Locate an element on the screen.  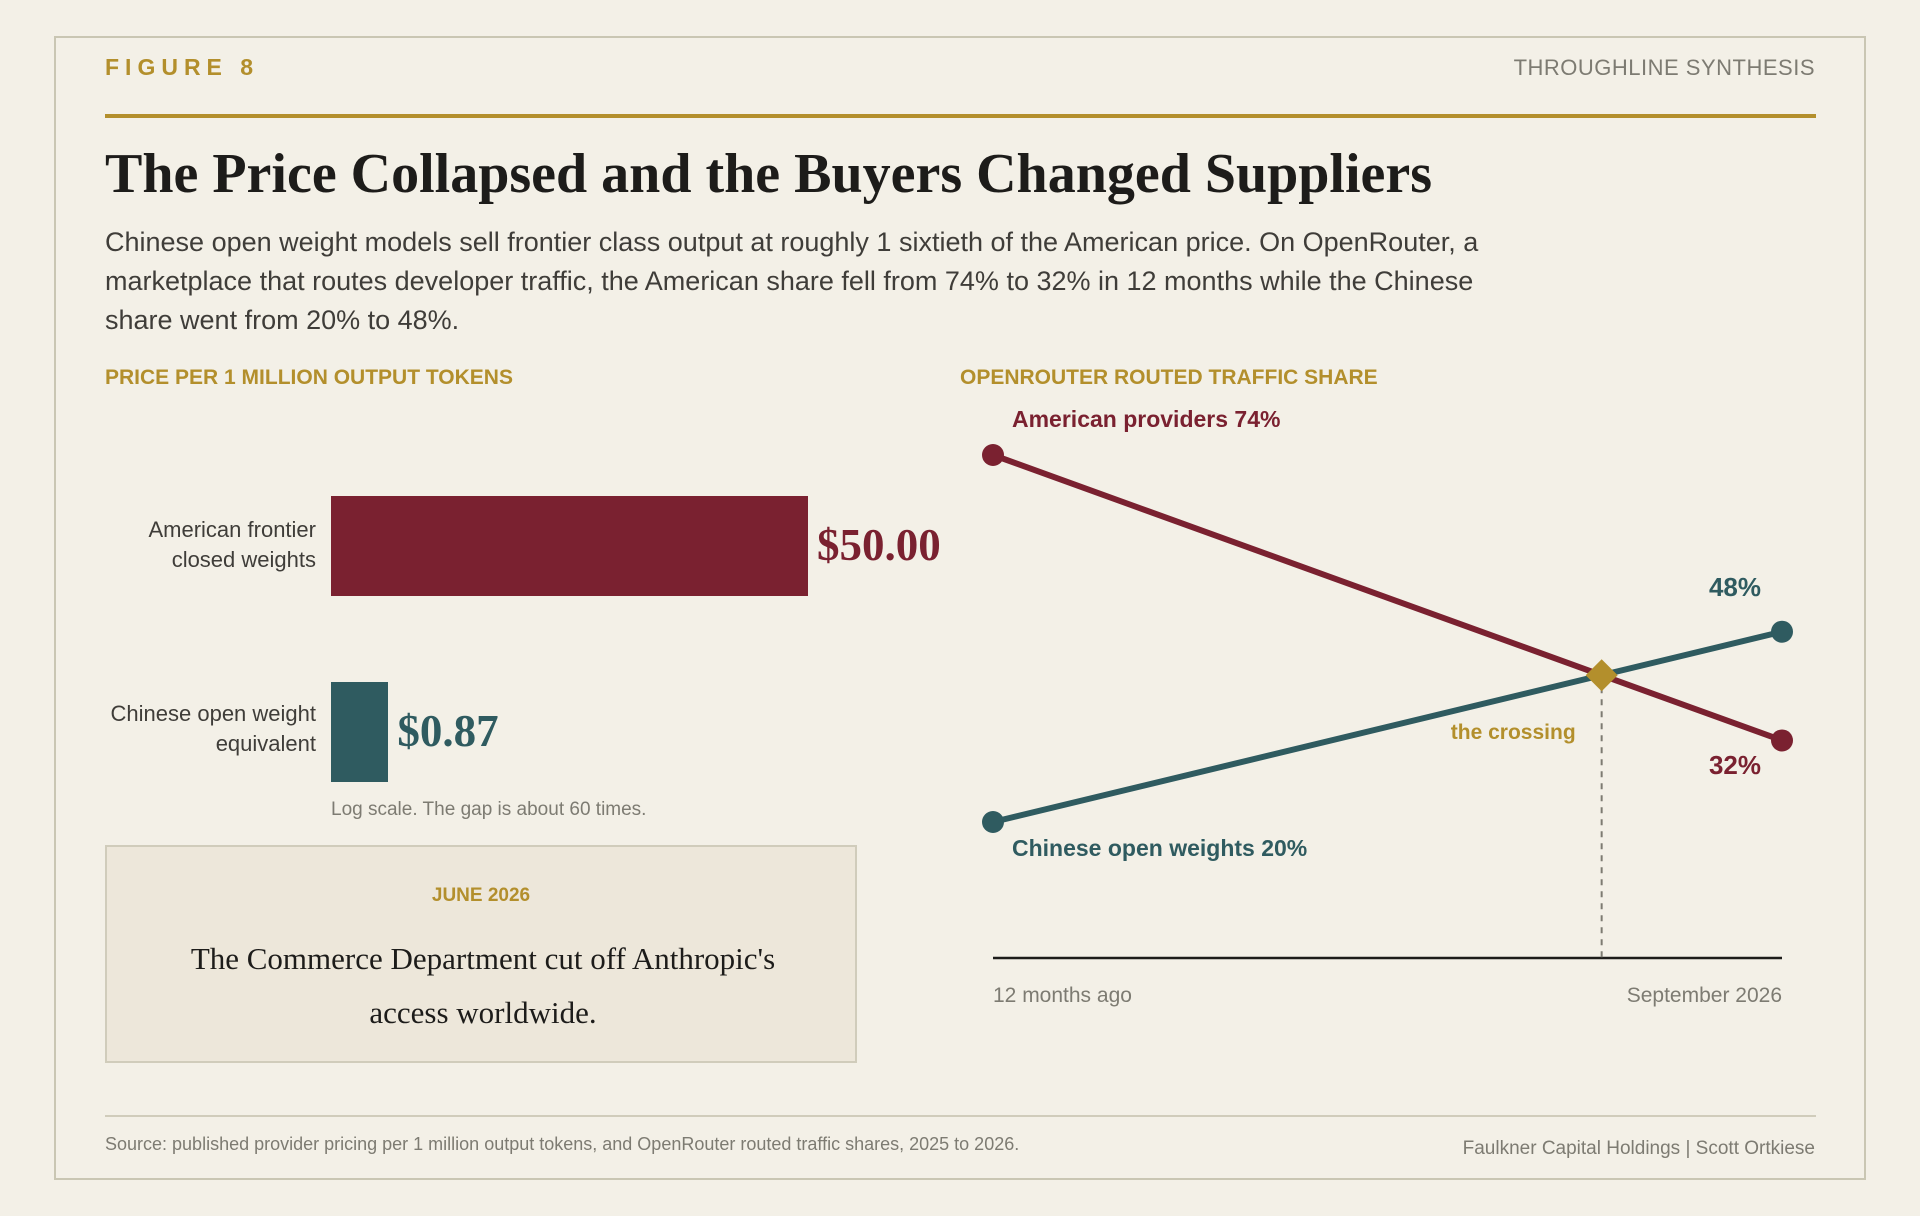
series-line-chinese is located at coordinates (1387, 726).